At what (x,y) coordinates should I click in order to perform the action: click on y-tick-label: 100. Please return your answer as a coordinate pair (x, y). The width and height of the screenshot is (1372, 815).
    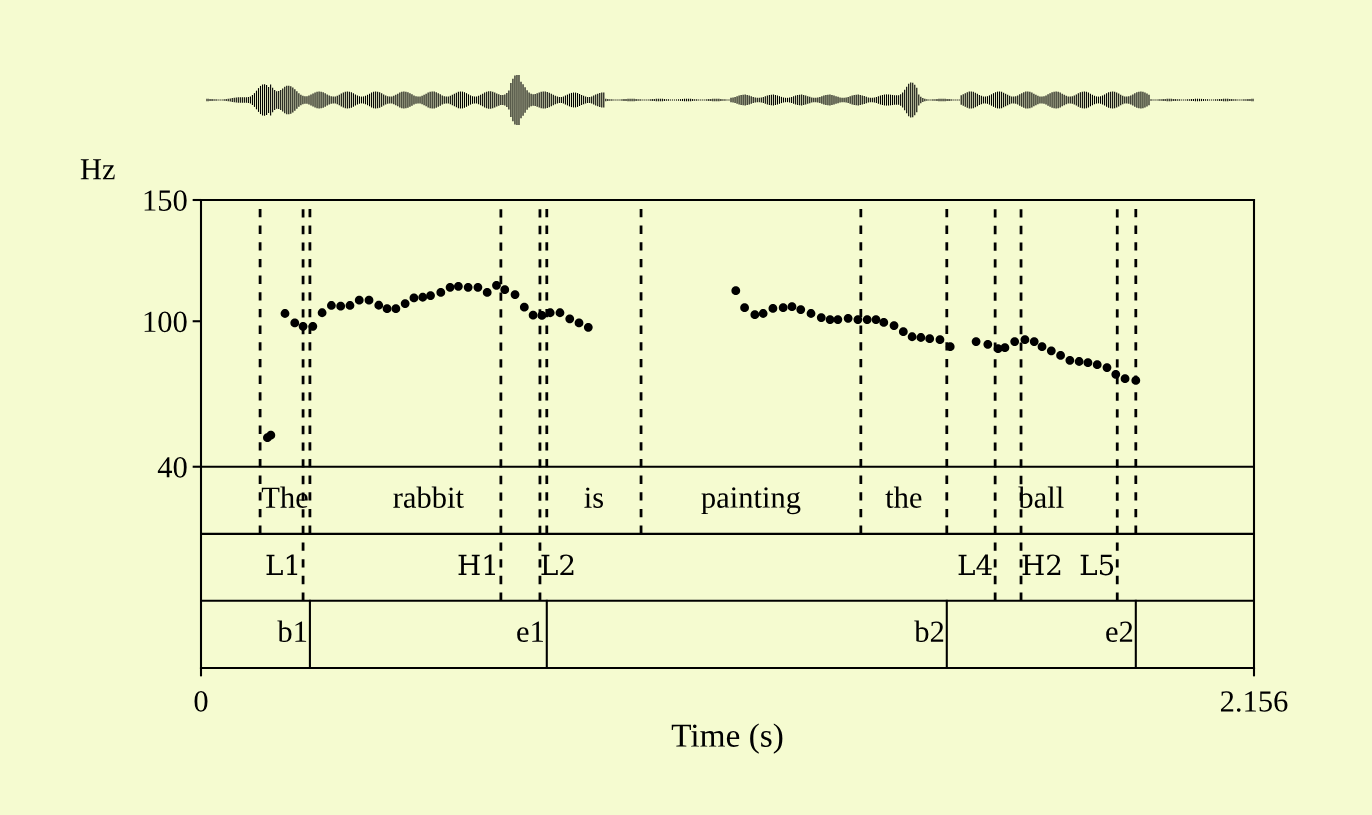
    Looking at the image, I should click on (165, 322).